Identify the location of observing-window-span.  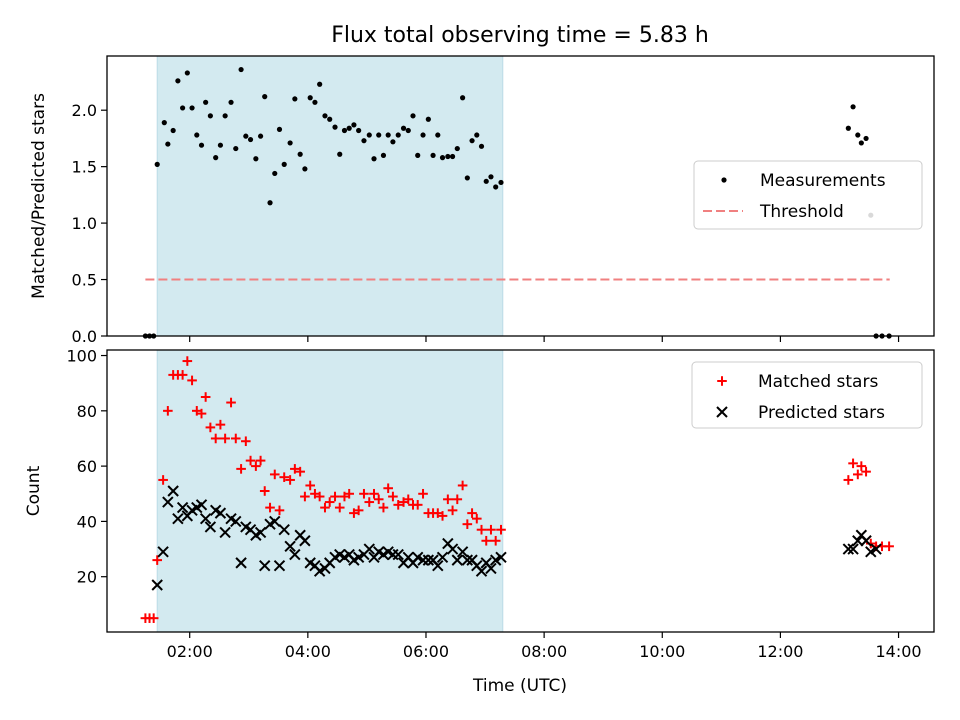
(330, 491).